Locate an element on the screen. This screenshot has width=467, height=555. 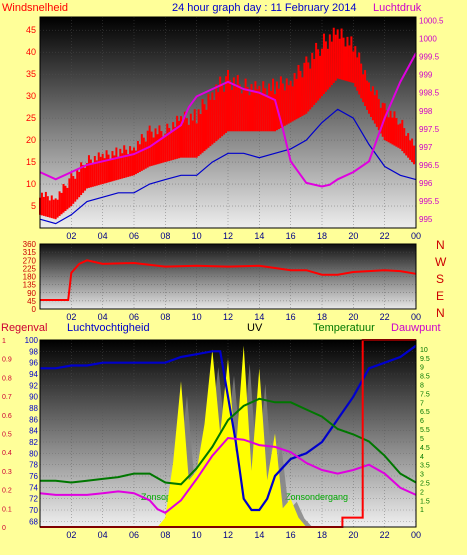
pressure-tick-label: 999.5 is located at coordinates (429, 57).